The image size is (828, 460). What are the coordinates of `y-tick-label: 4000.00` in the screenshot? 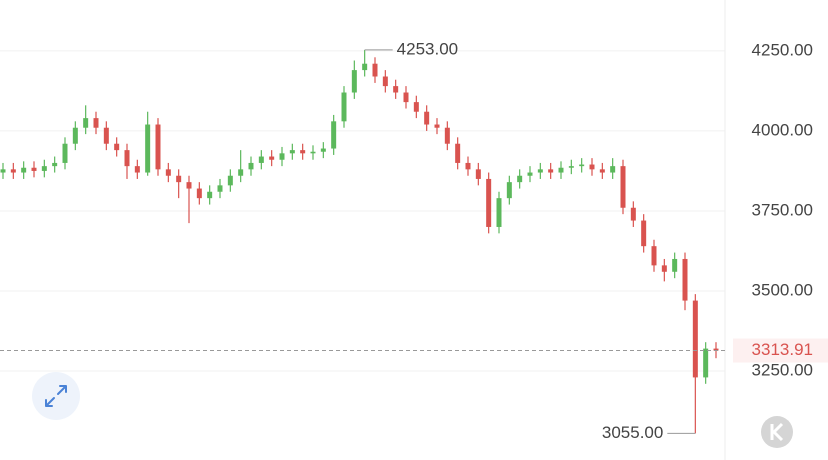 It's located at (782, 129).